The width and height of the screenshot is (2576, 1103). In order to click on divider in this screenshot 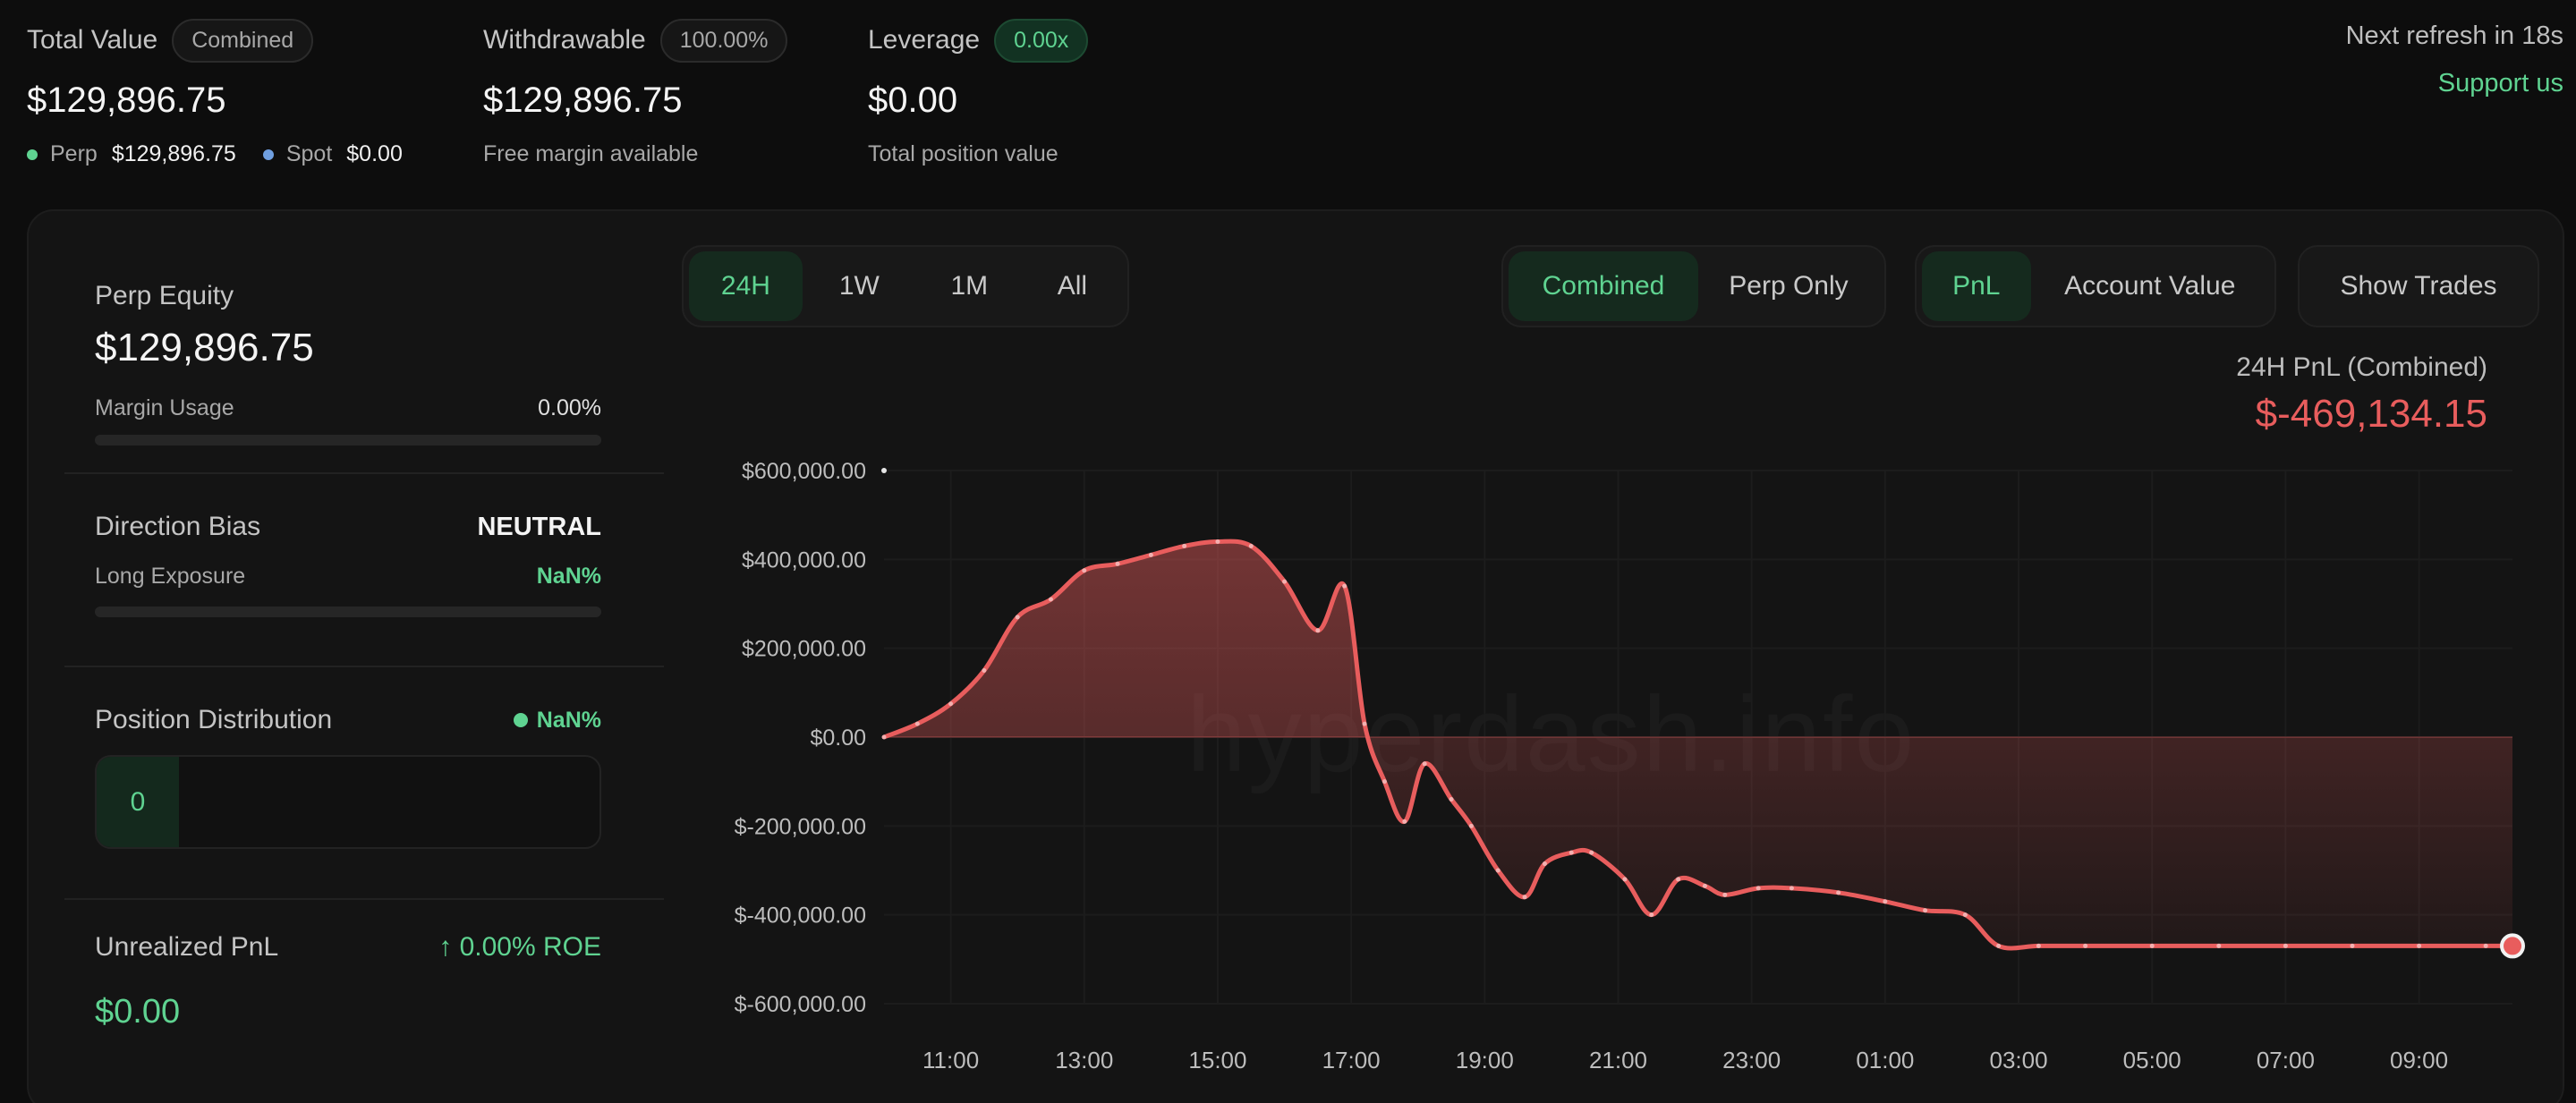, I will do `click(364, 473)`.